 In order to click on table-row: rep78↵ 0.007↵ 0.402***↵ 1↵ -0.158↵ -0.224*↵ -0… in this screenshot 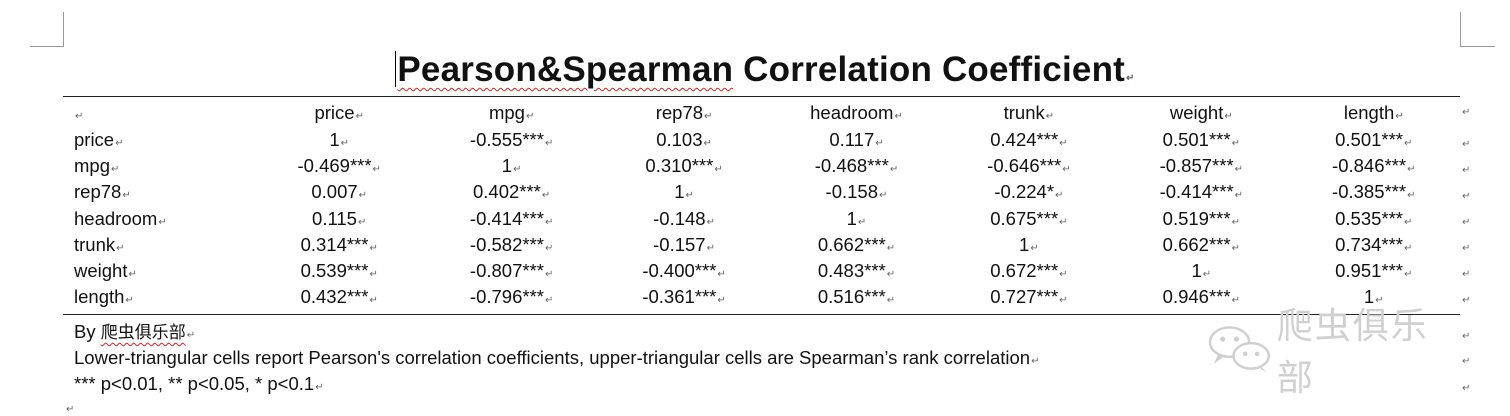, I will do `click(761, 192)`.